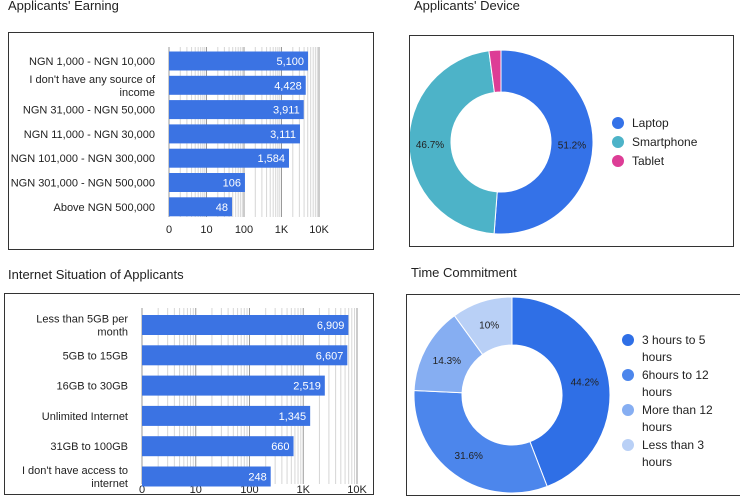  I want to click on bar-value-label: 248, so click(257, 478).